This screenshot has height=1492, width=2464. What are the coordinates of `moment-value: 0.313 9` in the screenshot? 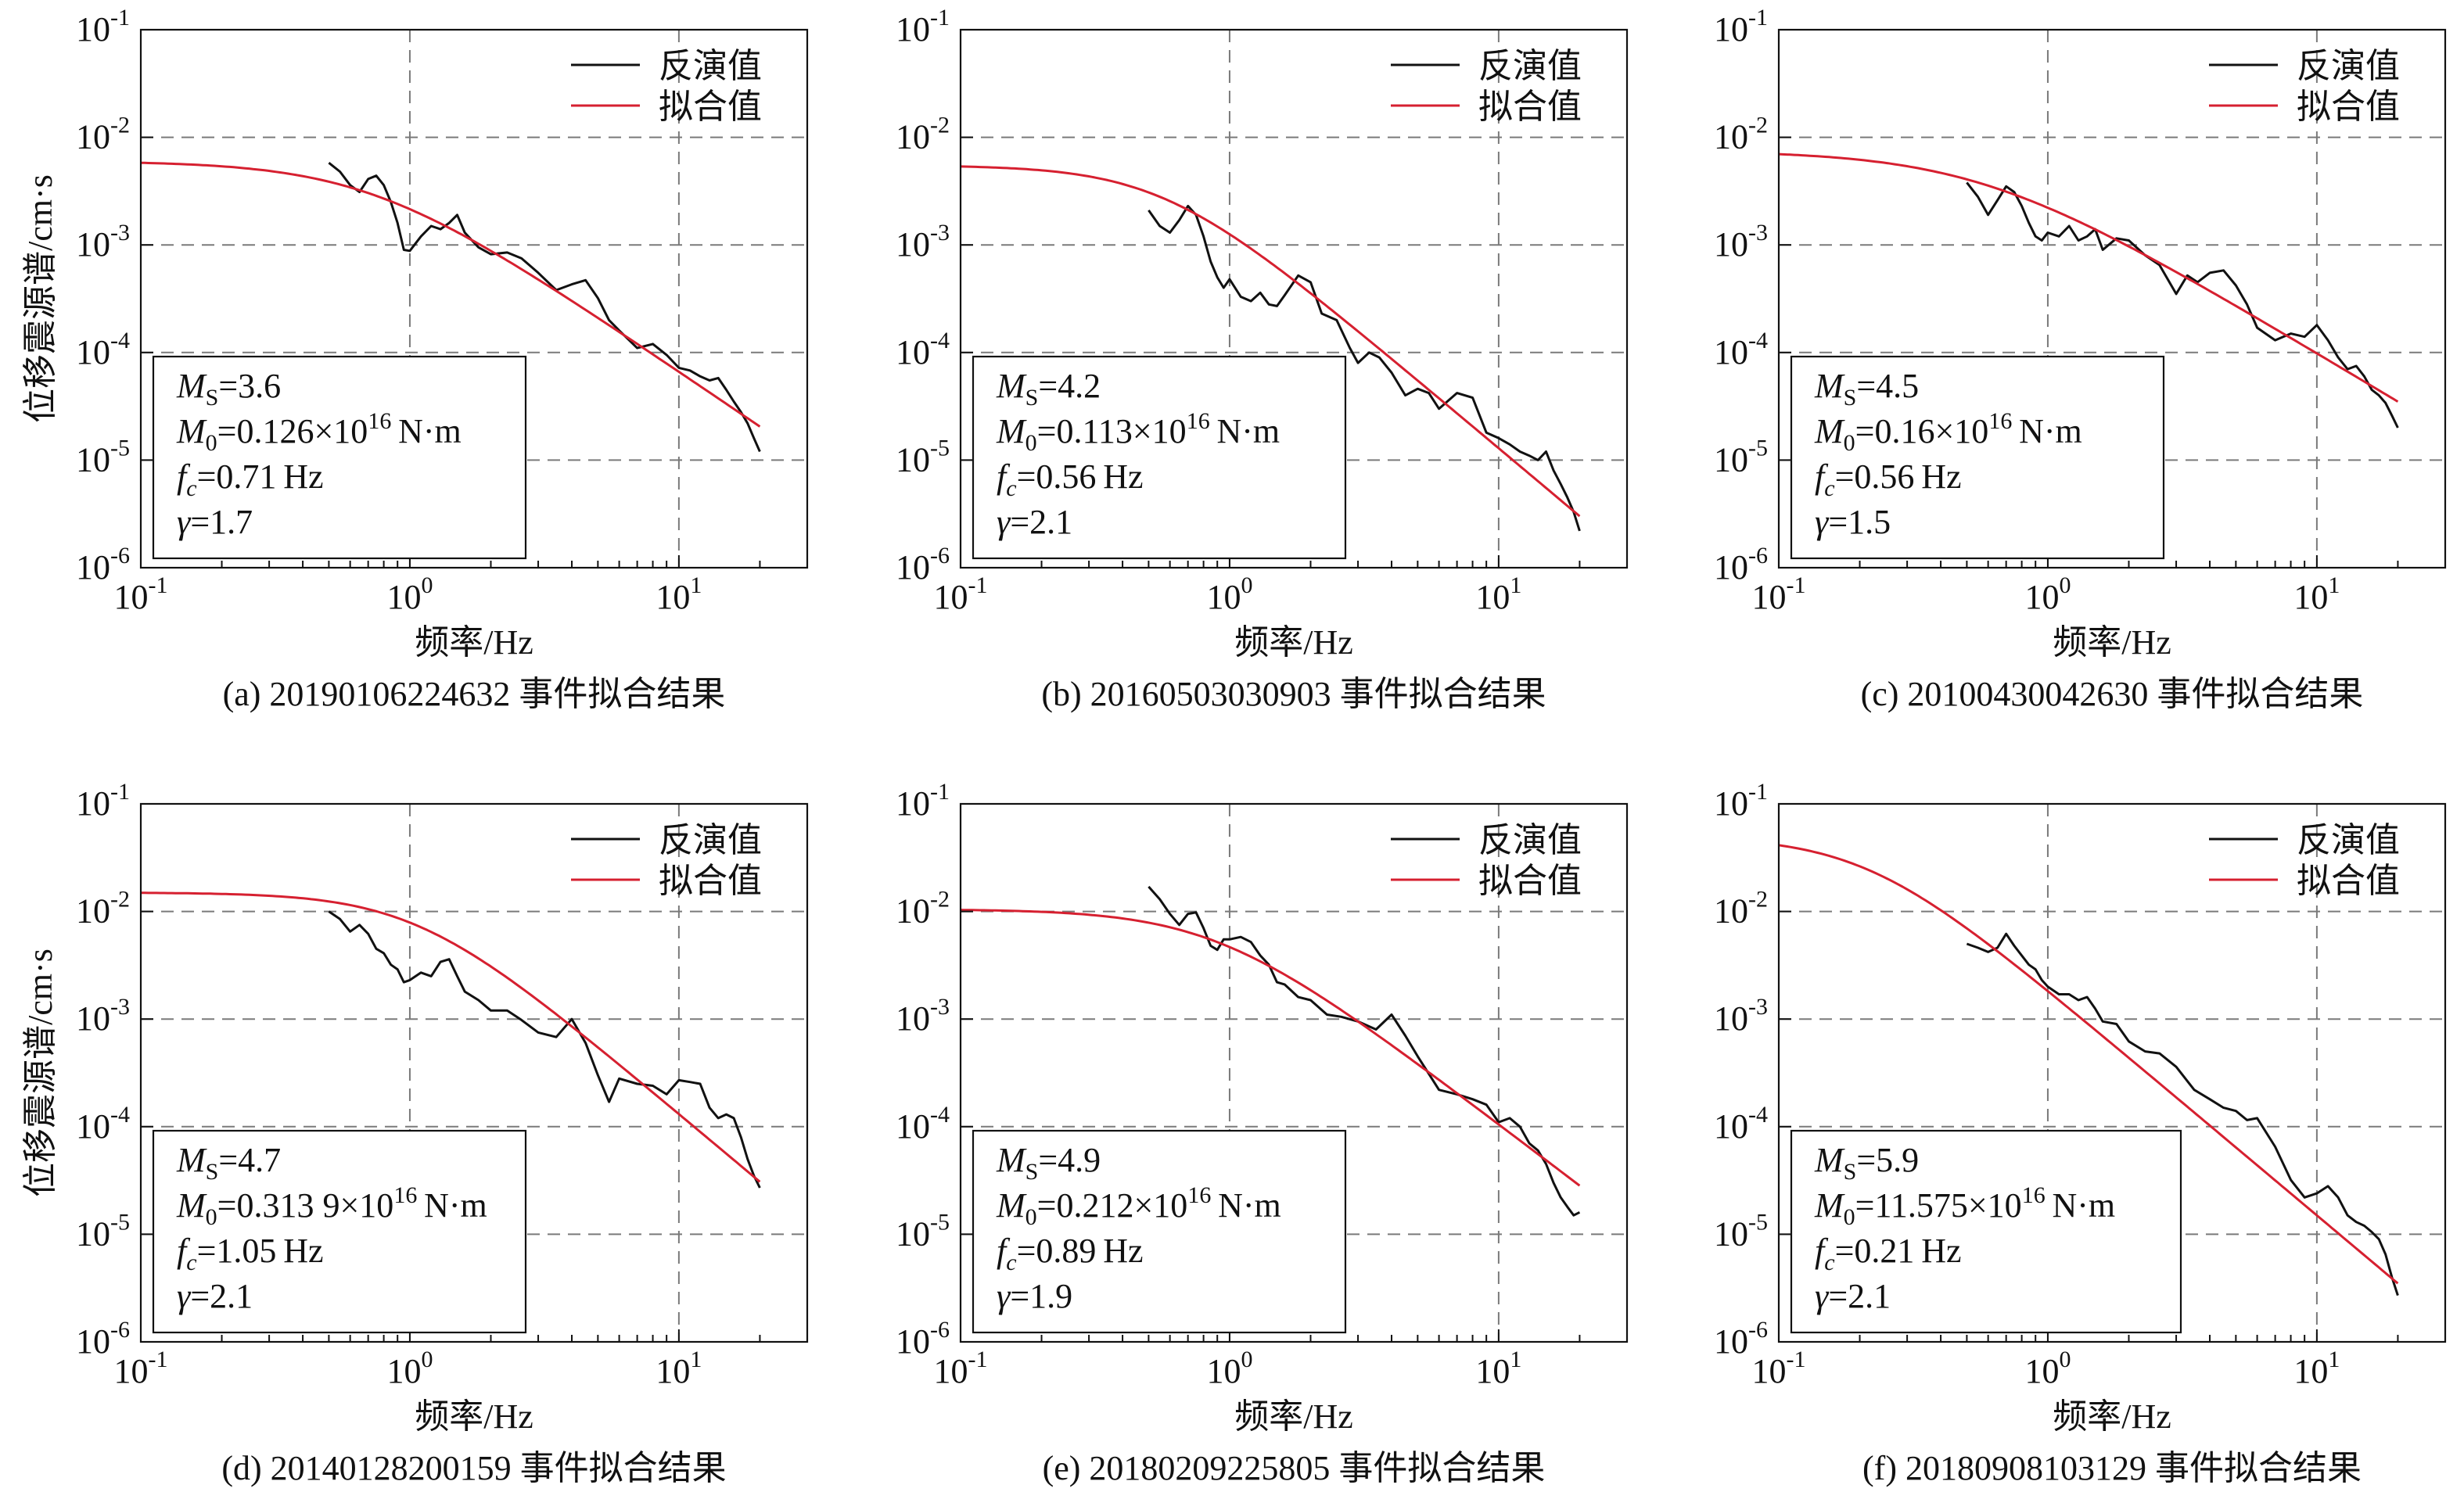 It's located at (287, 1205).